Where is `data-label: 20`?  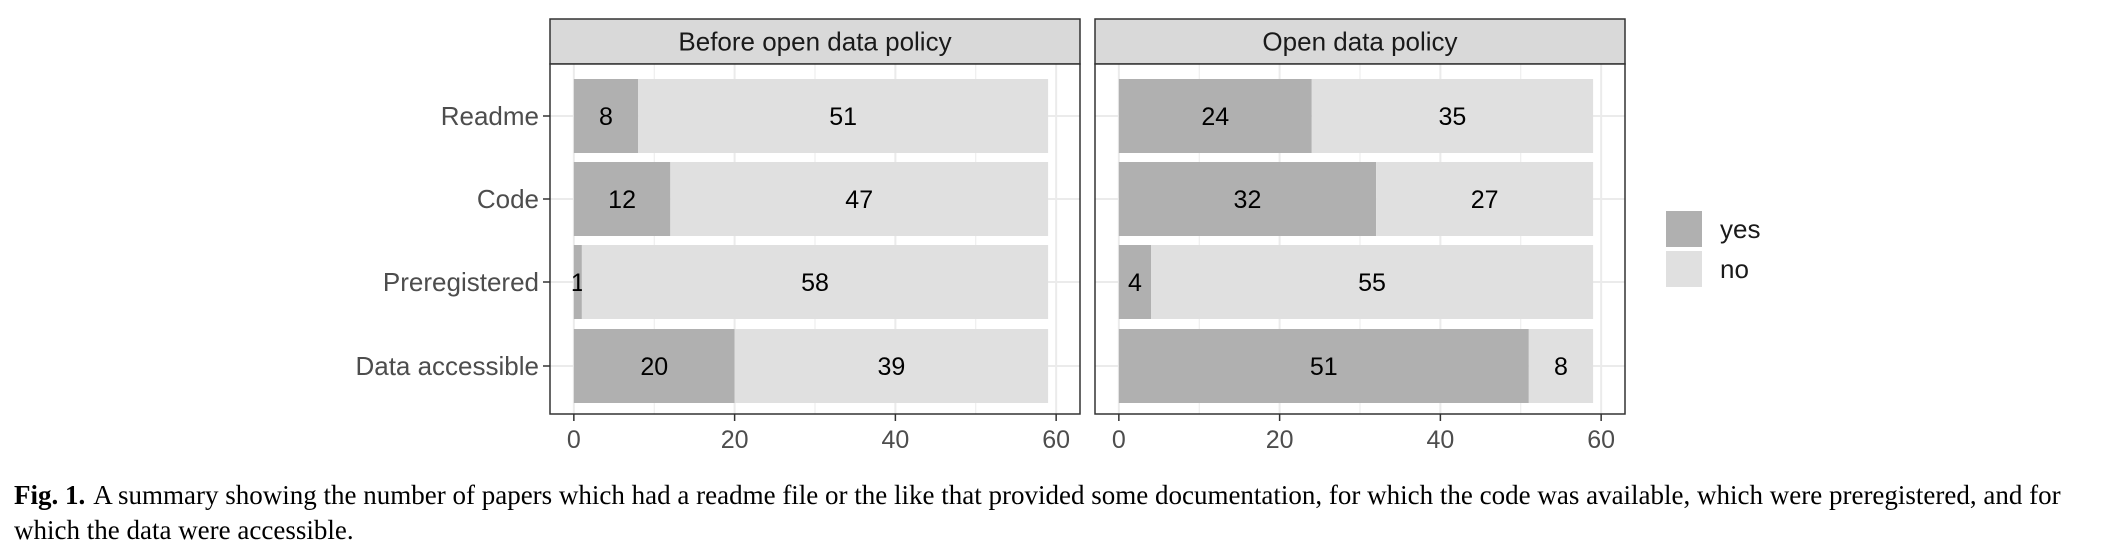 data-label: 20 is located at coordinates (654, 367).